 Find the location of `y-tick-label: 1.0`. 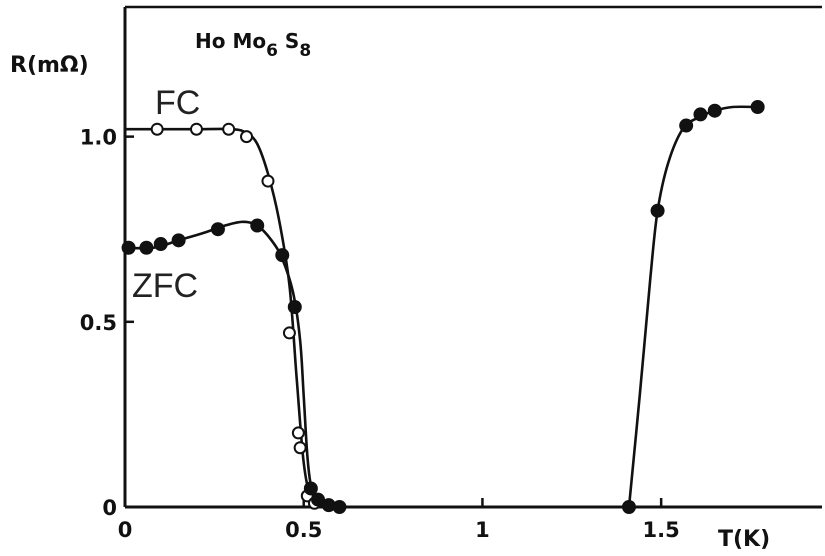

y-tick-label: 1.0 is located at coordinates (98, 138).